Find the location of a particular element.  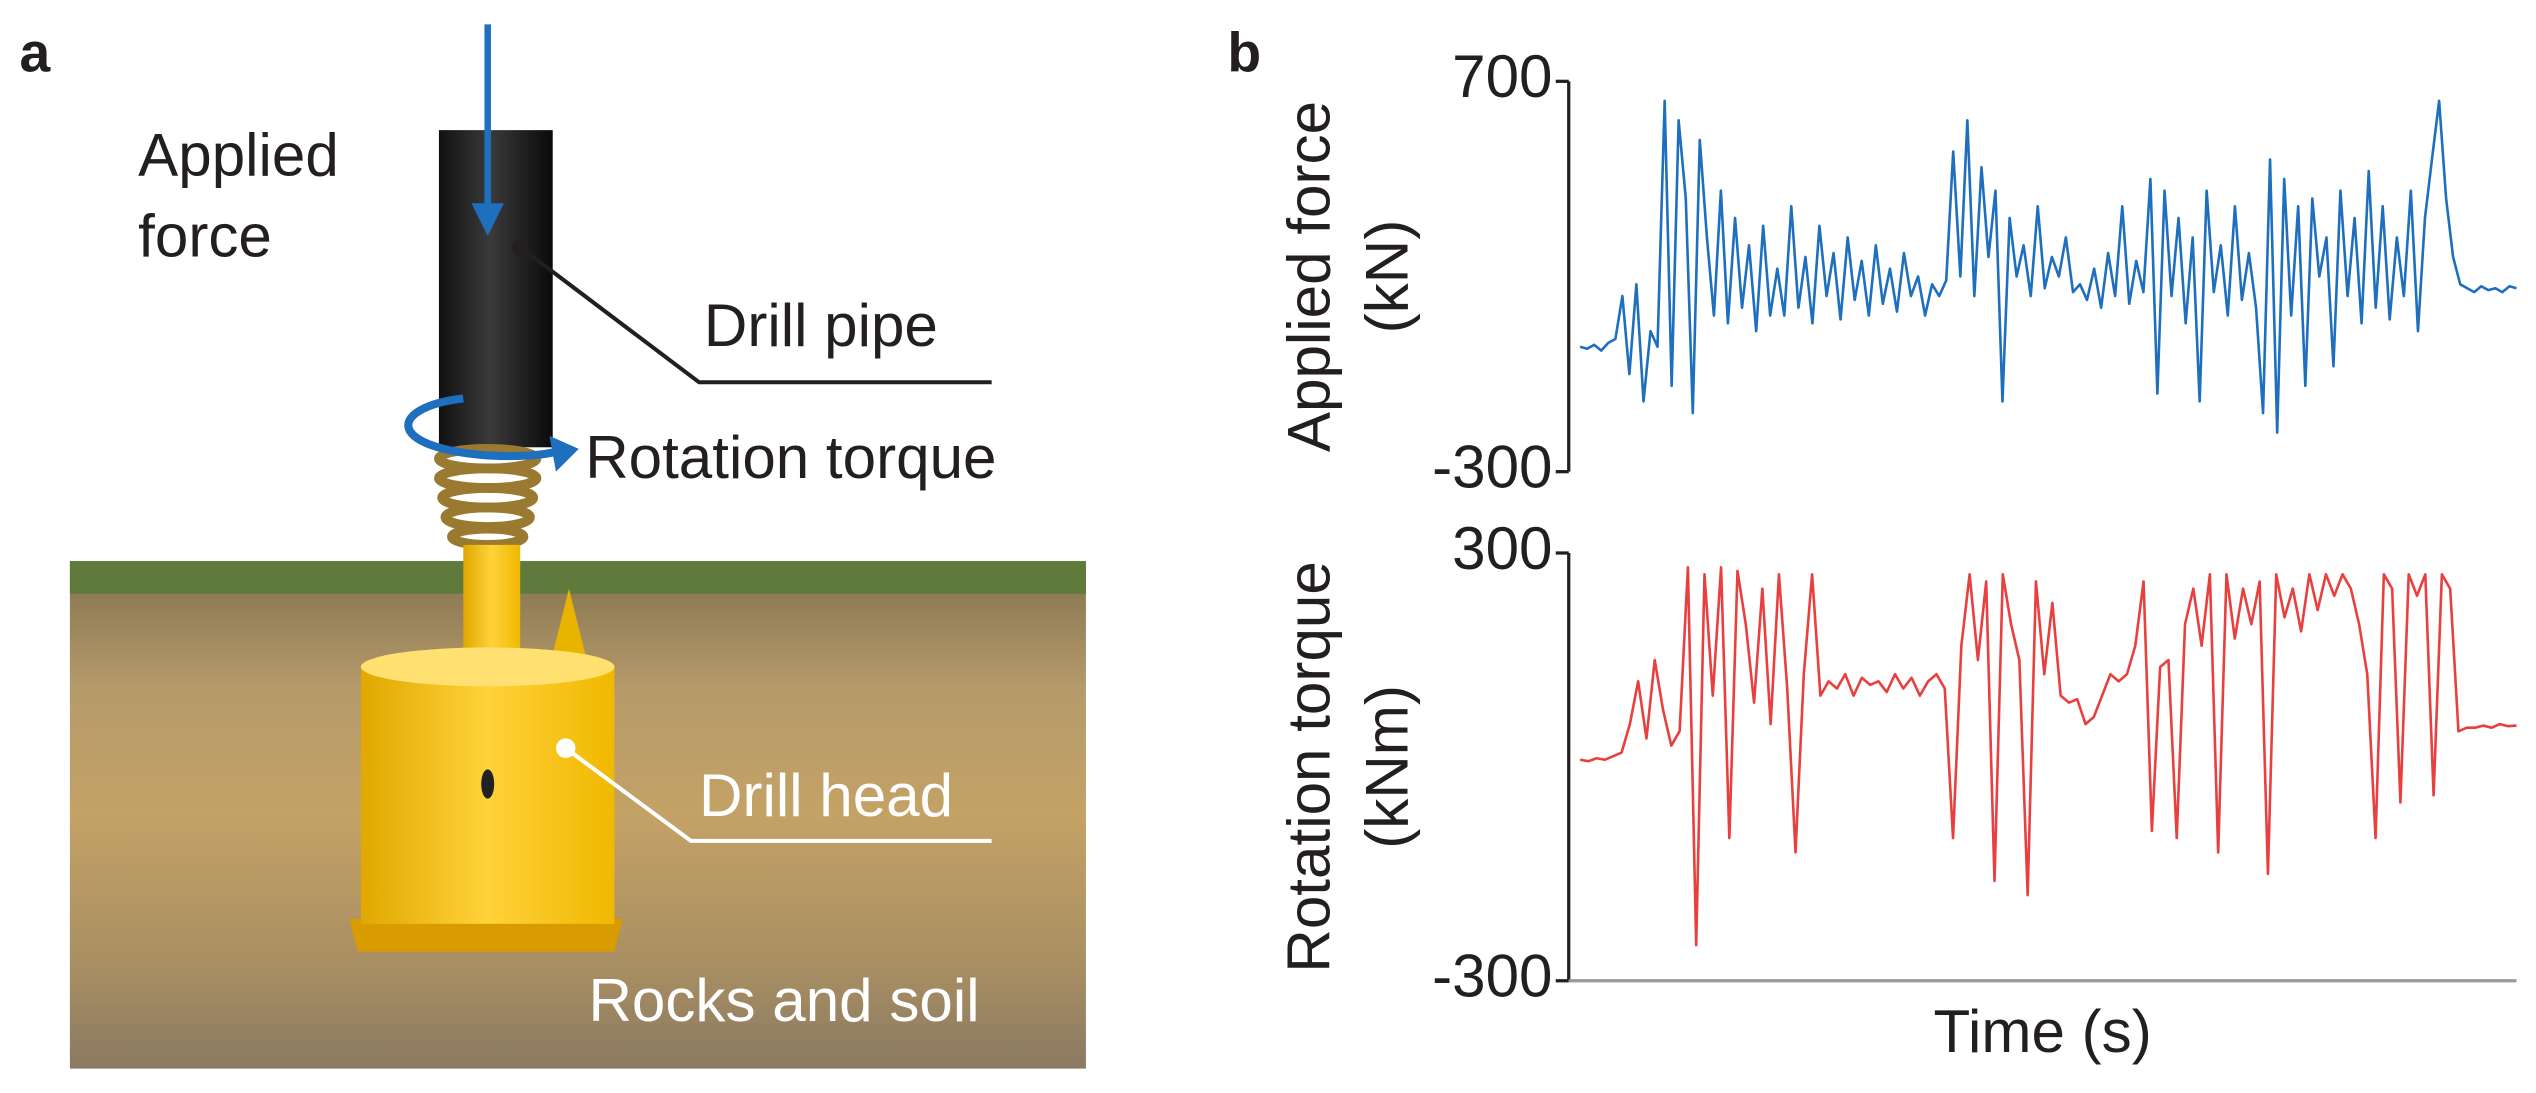

torque-arrow is located at coordinates (483, 427).